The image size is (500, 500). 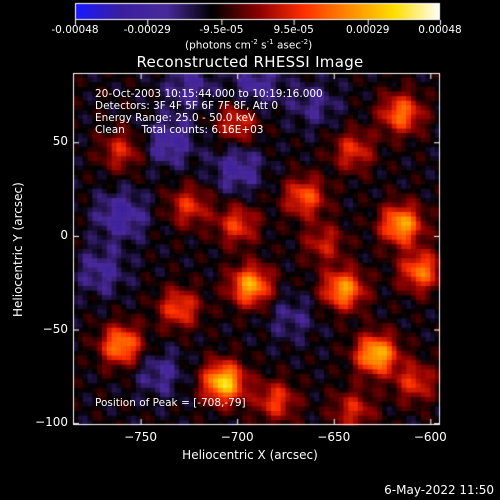 What do you see at coordinates (75, 30) in the screenshot?
I see `colorbar-tick-label: -0.00048` at bounding box center [75, 30].